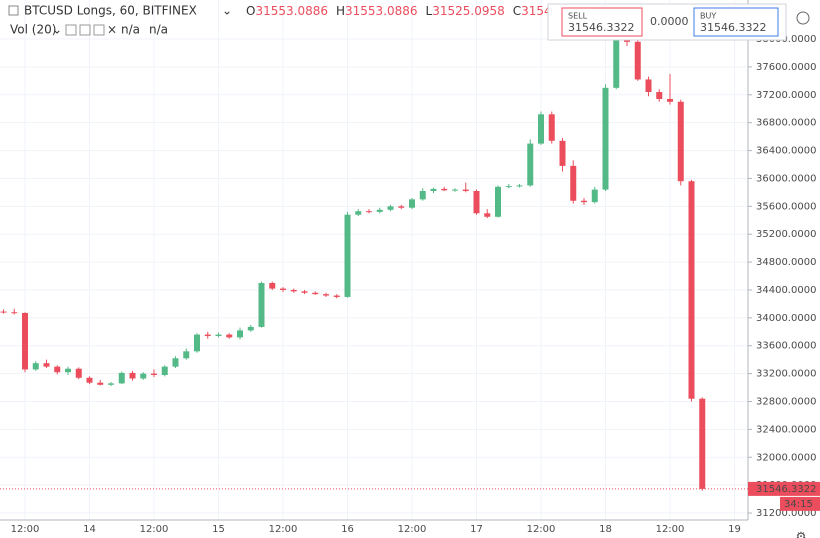 This screenshot has height=538, width=820. What do you see at coordinates (786, 95) in the screenshot?
I see `y-tick-label: 37200.0000` at bounding box center [786, 95].